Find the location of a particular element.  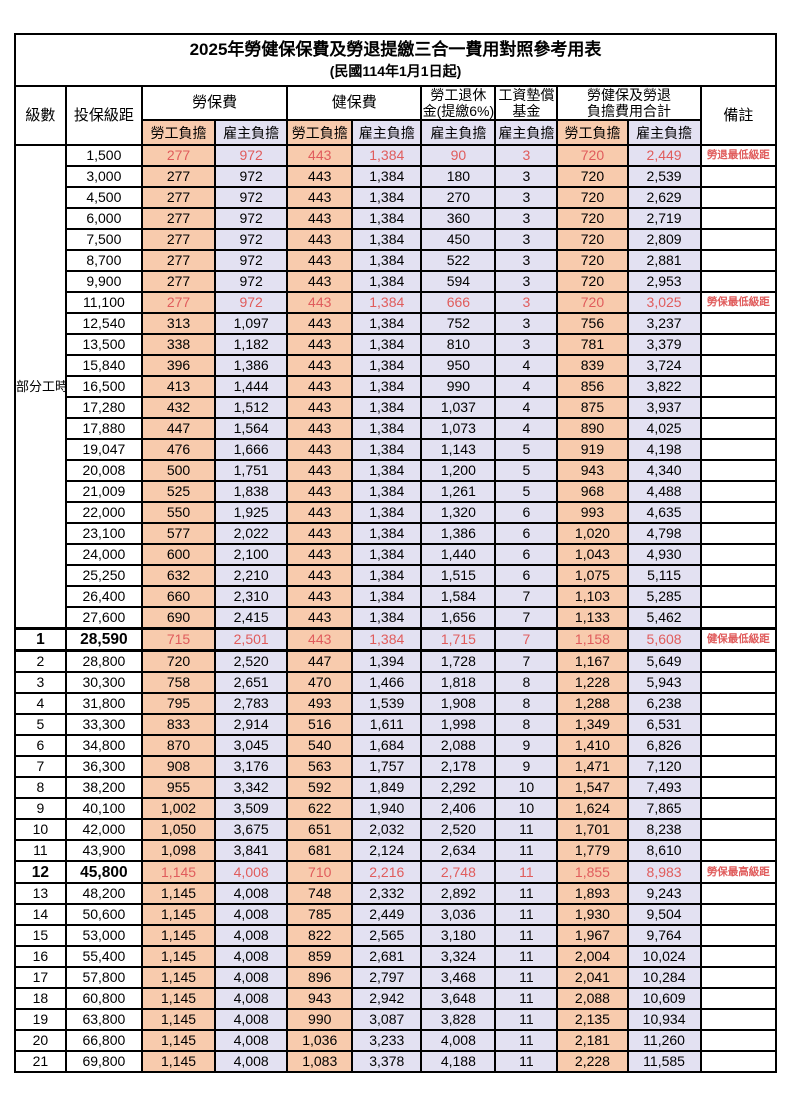

col-header-pension: 勞工退休 金(提繳6%) is located at coordinates (458, 103).